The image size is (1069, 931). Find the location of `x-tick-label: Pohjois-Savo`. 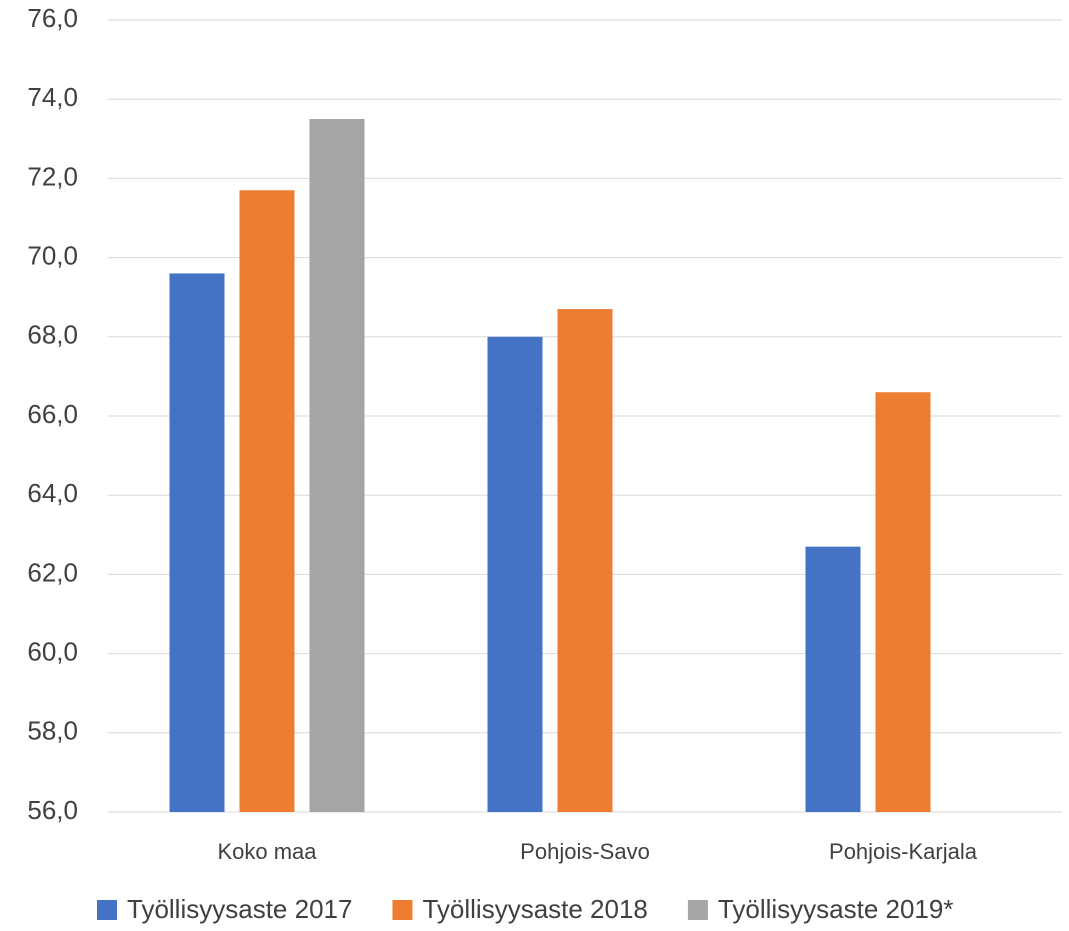

x-tick-label: Pohjois-Savo is located at coordinates (585, 851).